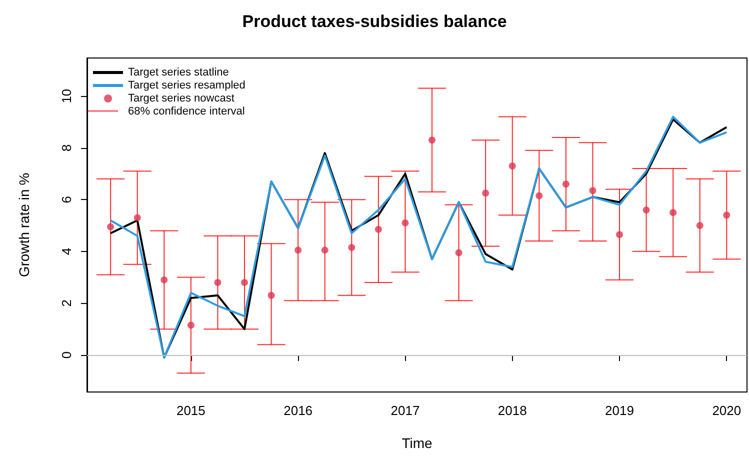 This screenshot has height=468, width=749. I want to click on x-tick-label: 2018, so click(512, 410).